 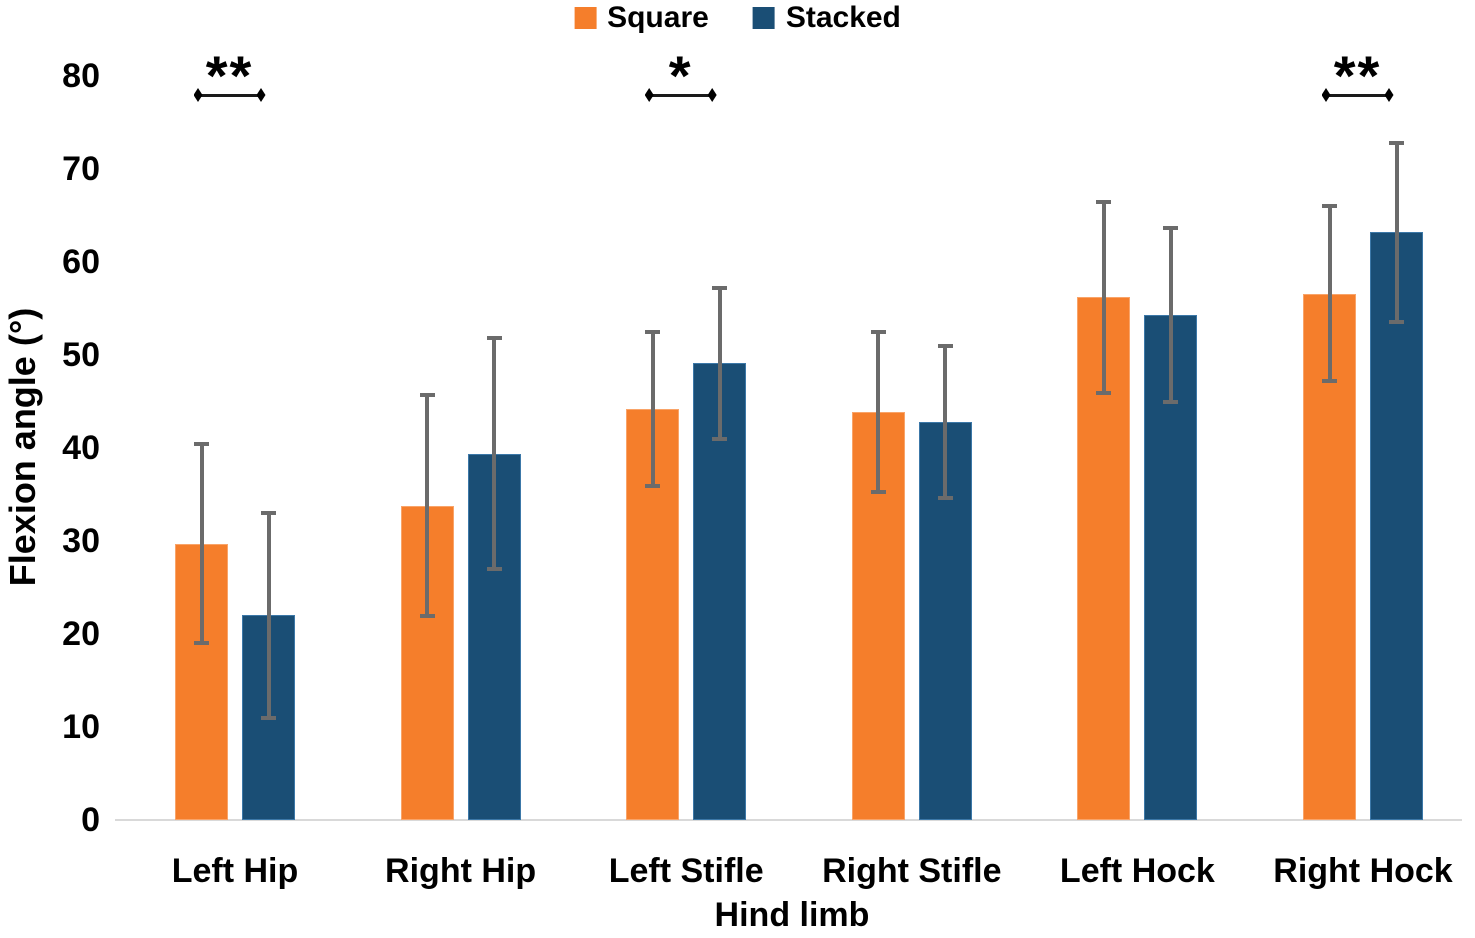 What do you see at coordinates (81, 541) in the screenshot?
I see `y-tick-label: 30` at bounding box center [81, 541].